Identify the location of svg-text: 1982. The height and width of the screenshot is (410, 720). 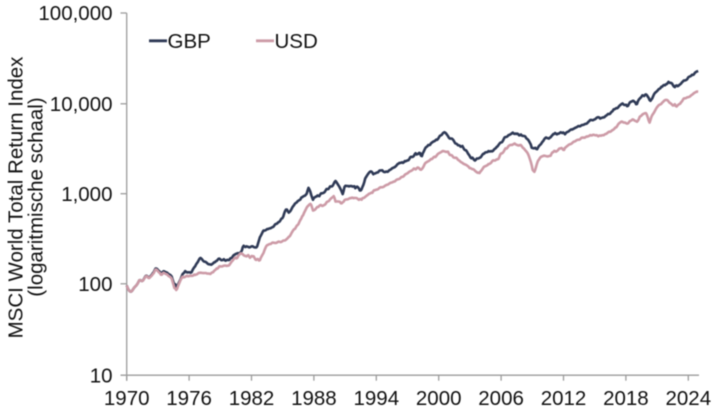
(252, 398).